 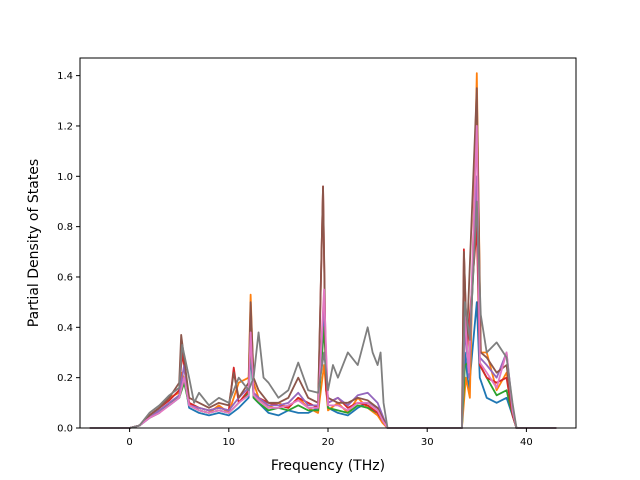 I want to click on y-axis-title: Partial Density of States, so click(x=34, y=243).